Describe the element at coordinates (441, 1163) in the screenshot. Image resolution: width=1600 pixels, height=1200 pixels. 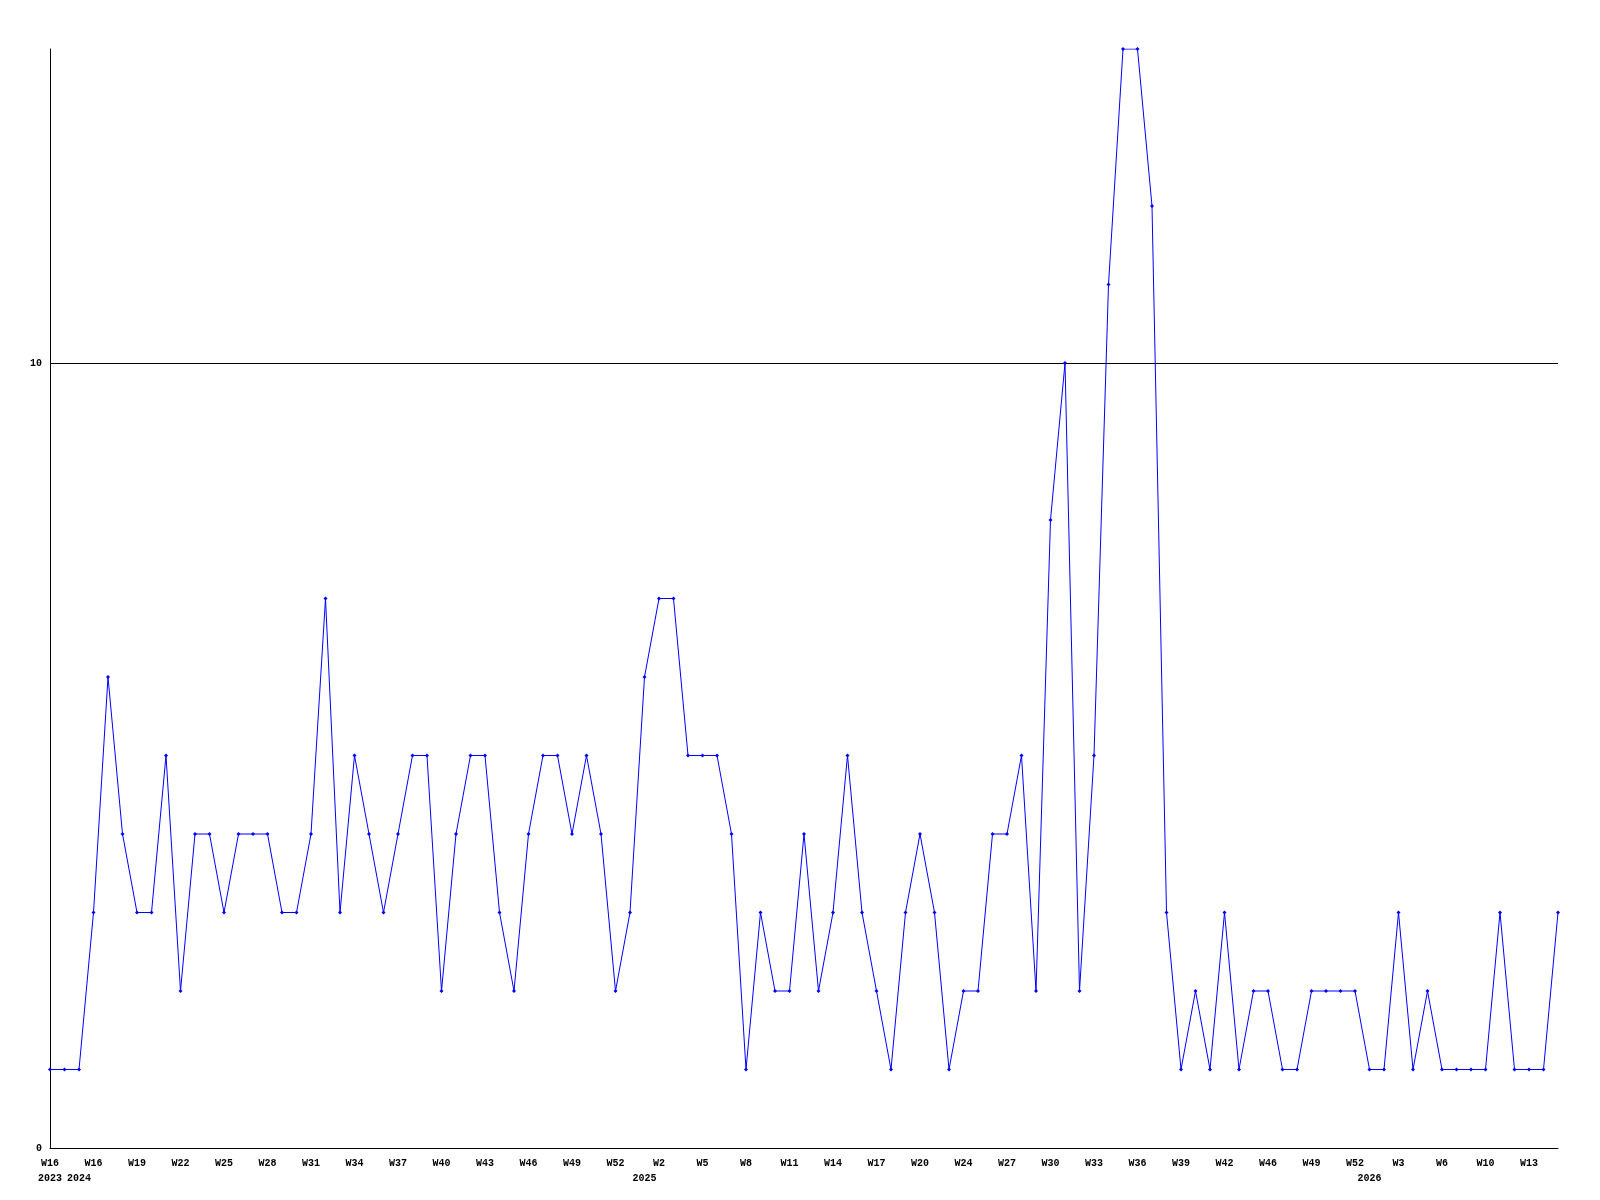
I see `x-tick-label: W40` at that location.